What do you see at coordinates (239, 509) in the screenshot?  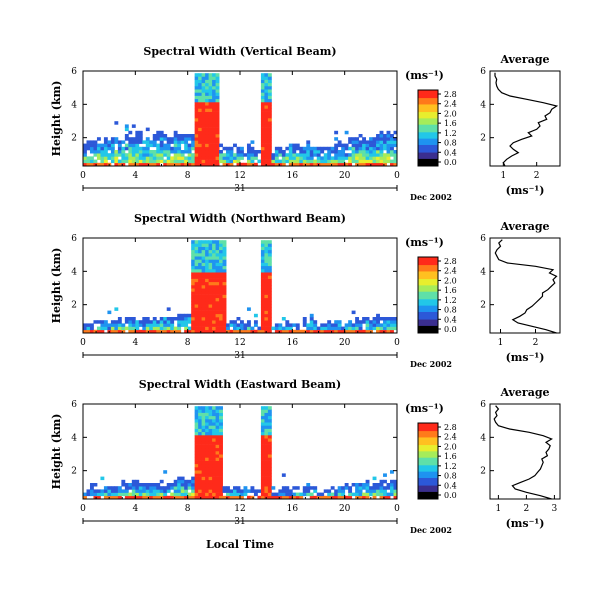 I see `x-tick-label: 12` at bounding box center [239, 509].